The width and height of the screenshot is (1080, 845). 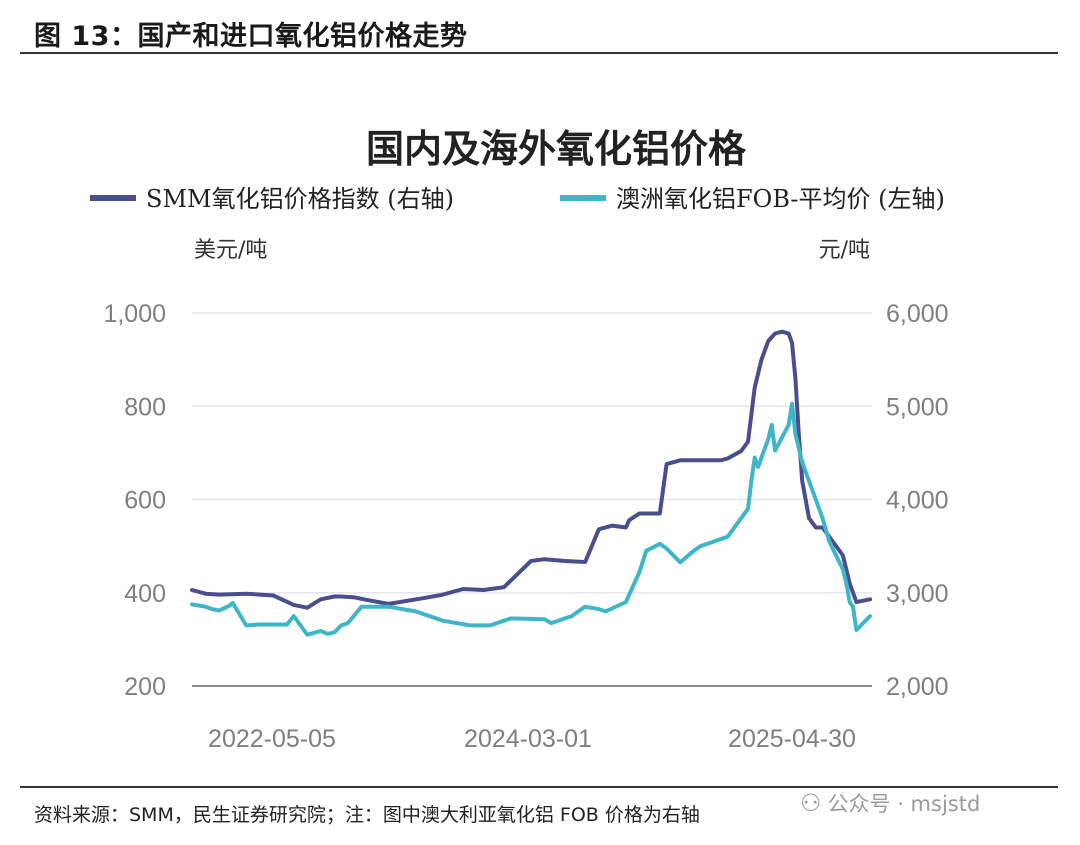 I want to click on legend: SMM氧化铝价格指数 (右轴) 澳洲氧化铝FOB-平均价 (左轴), so click(x=517, y=199).